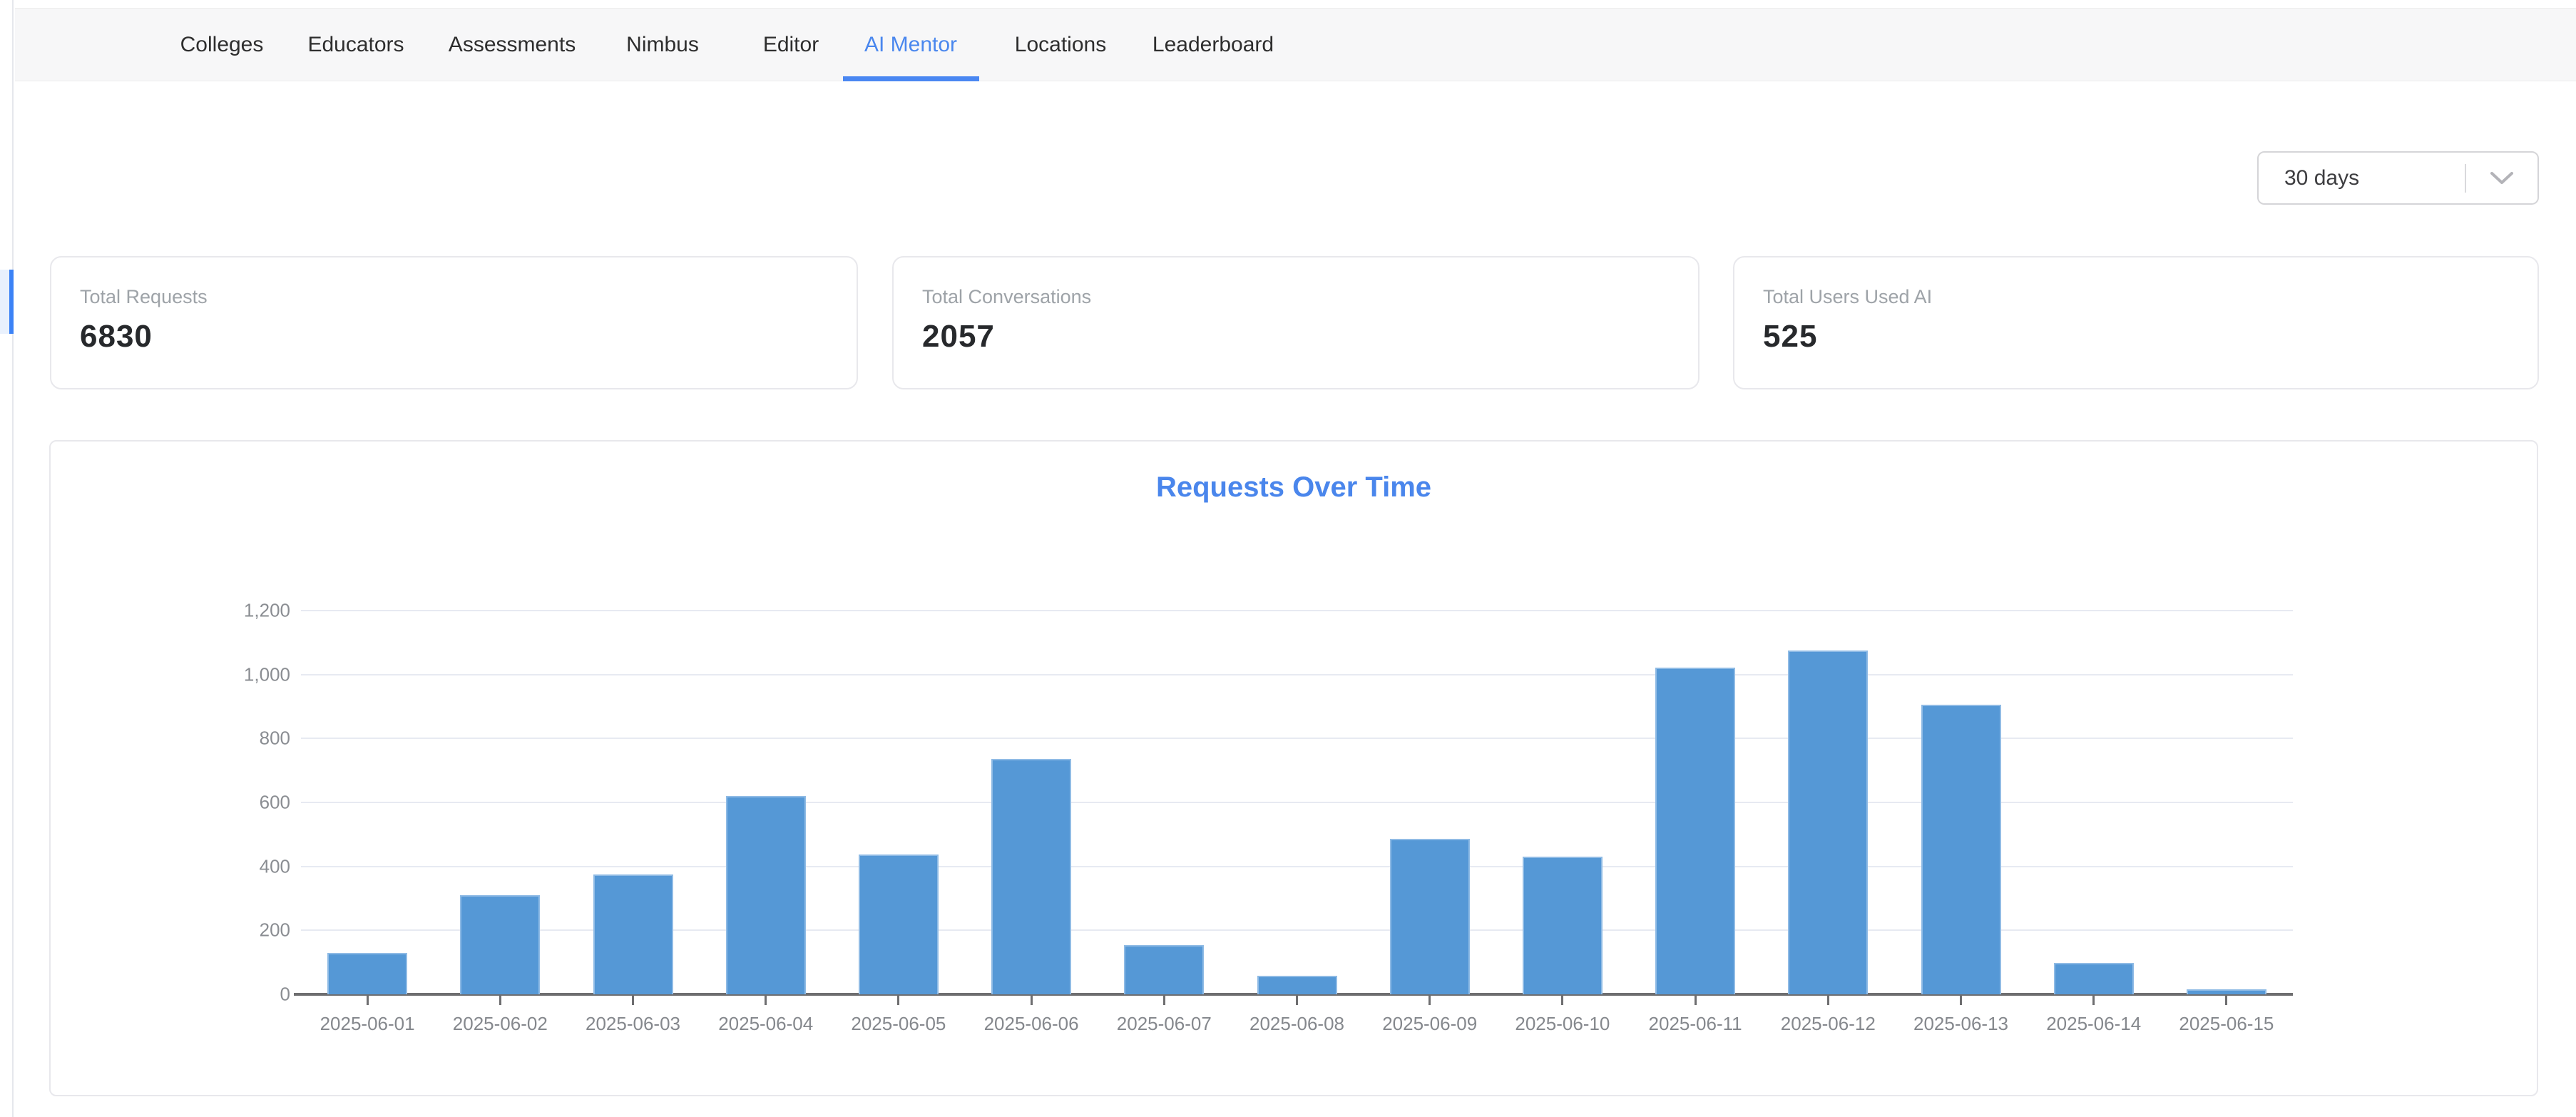 This screenshot has height=1117, width=2576. What do you see at coordinates (1164, 1023) in the screenshot?
I see `x-axis-tick-label: 2025-06-07` at bounding box center [1164, 1023].